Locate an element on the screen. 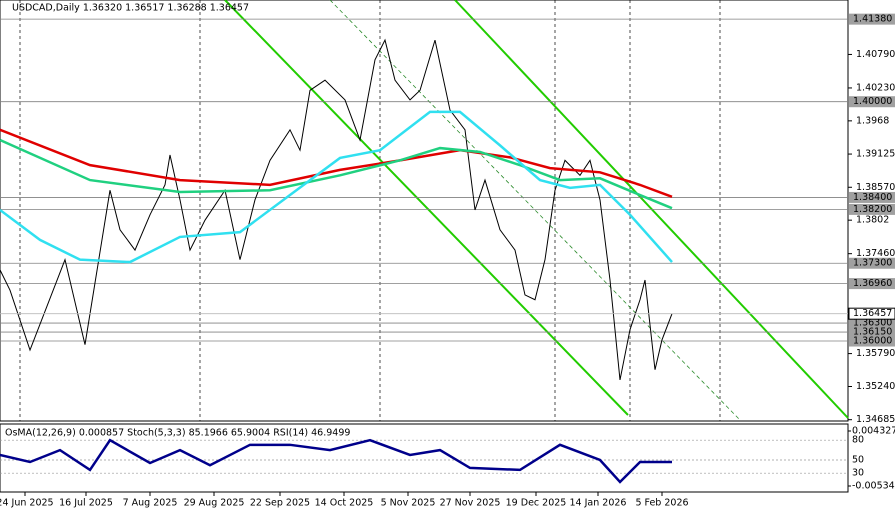 The width and height of the screenshot is (895, 513). y-tick-label: 1.40790 is located at coordinates (875, 54).